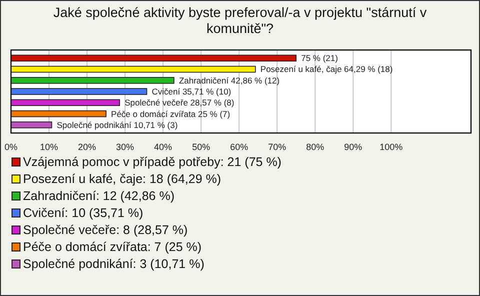 This screenshot has height=296, width=480. What do you see at coordinates (315, 147) in the screenshot?
I see `x-tick-label: 80%` at bounding box center [315, 147].